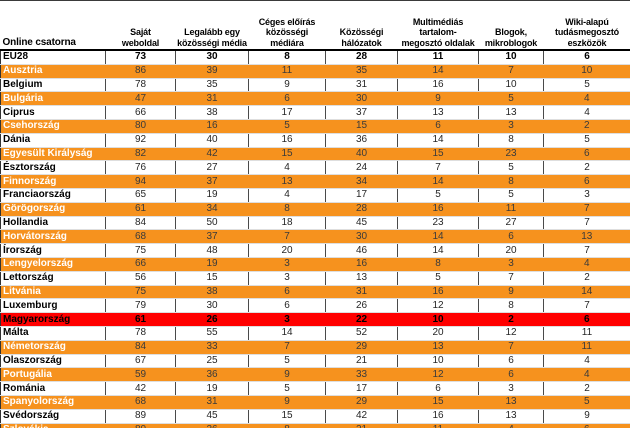 The height and width of the screenshot is (428, 630). Describe the element at coordinates (361, 416) in the screenshot. I see `value-cell: 42` at that location.